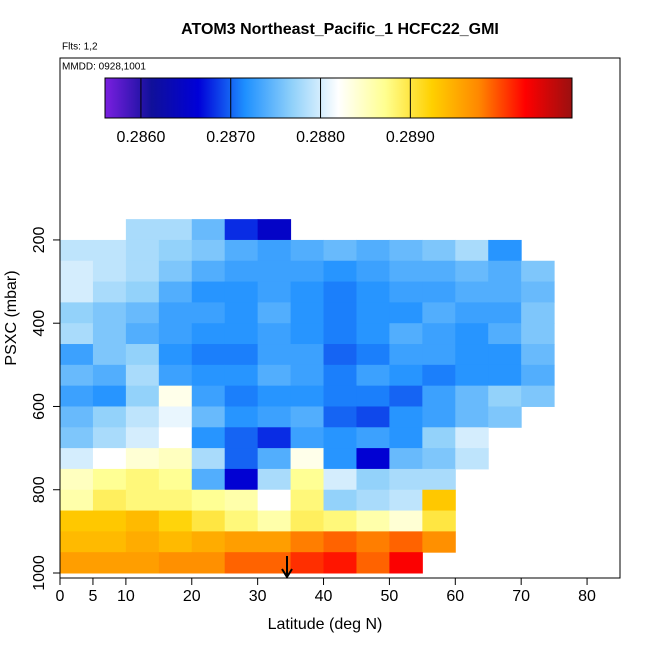 This screenshot has width=650, height=650. What do you see at coordinates (39, 489) in the screenshot?
I see `y-tick-label: 800` at bounding box center [39, 489].